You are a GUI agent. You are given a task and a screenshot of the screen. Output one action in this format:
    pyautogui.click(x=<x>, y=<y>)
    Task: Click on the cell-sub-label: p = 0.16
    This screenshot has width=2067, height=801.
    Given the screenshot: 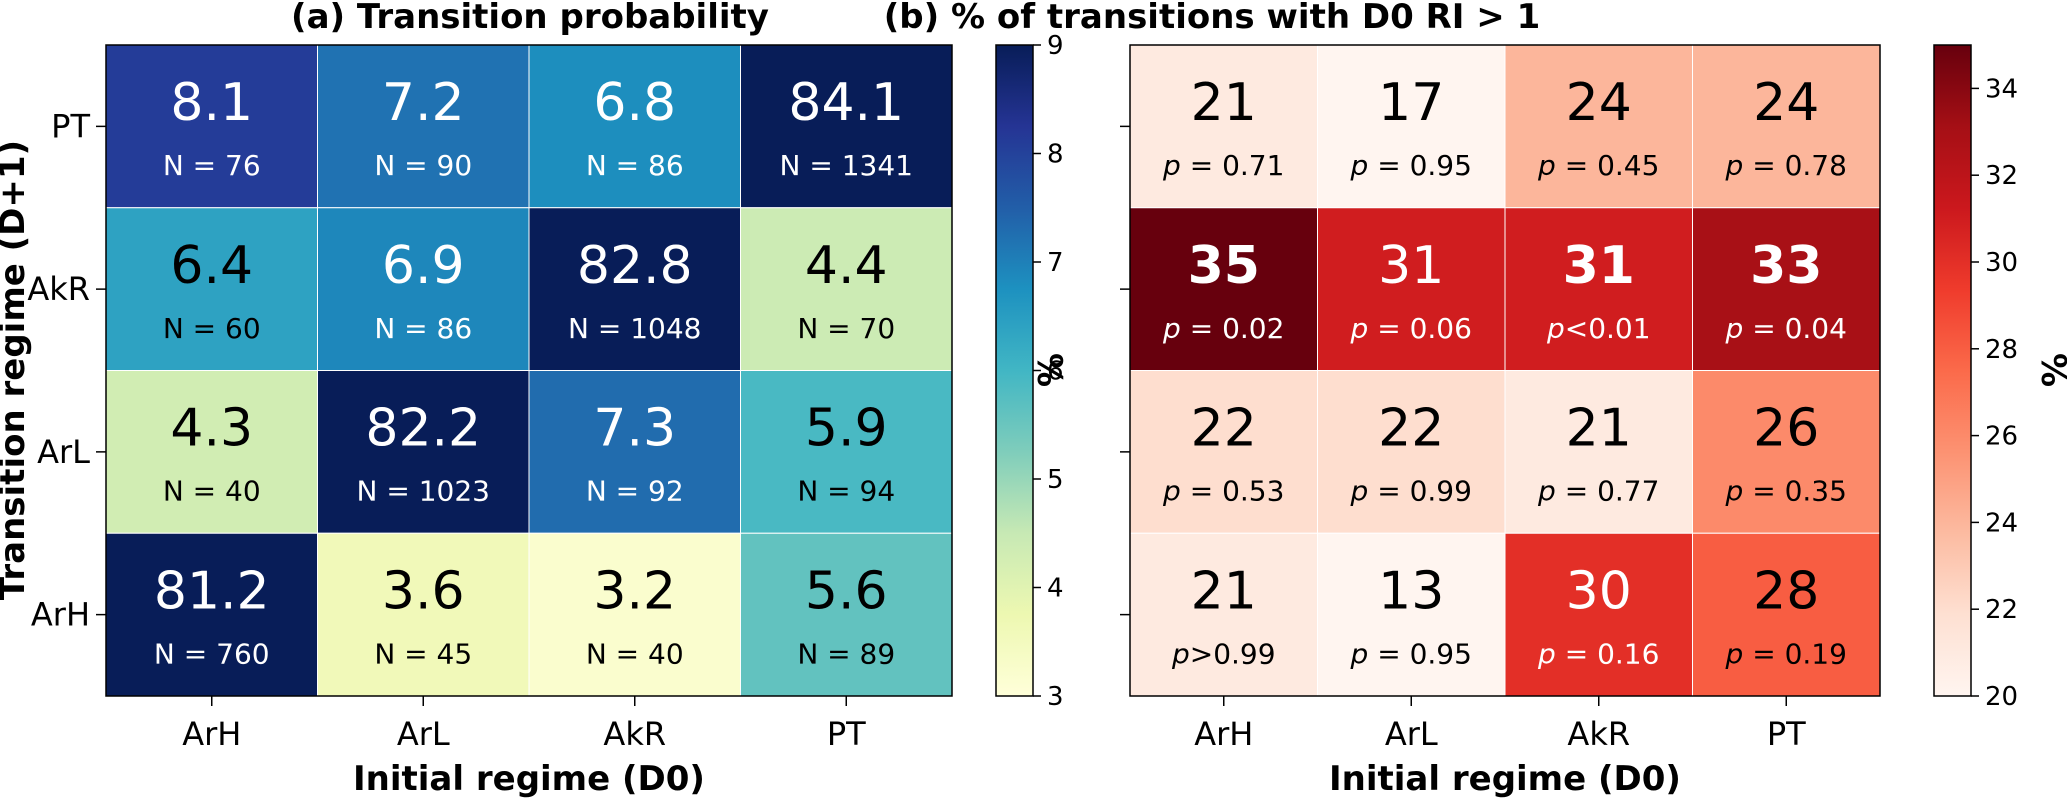 What is the action you would take?
    pyautogui.click(x=1598, y=653)
    